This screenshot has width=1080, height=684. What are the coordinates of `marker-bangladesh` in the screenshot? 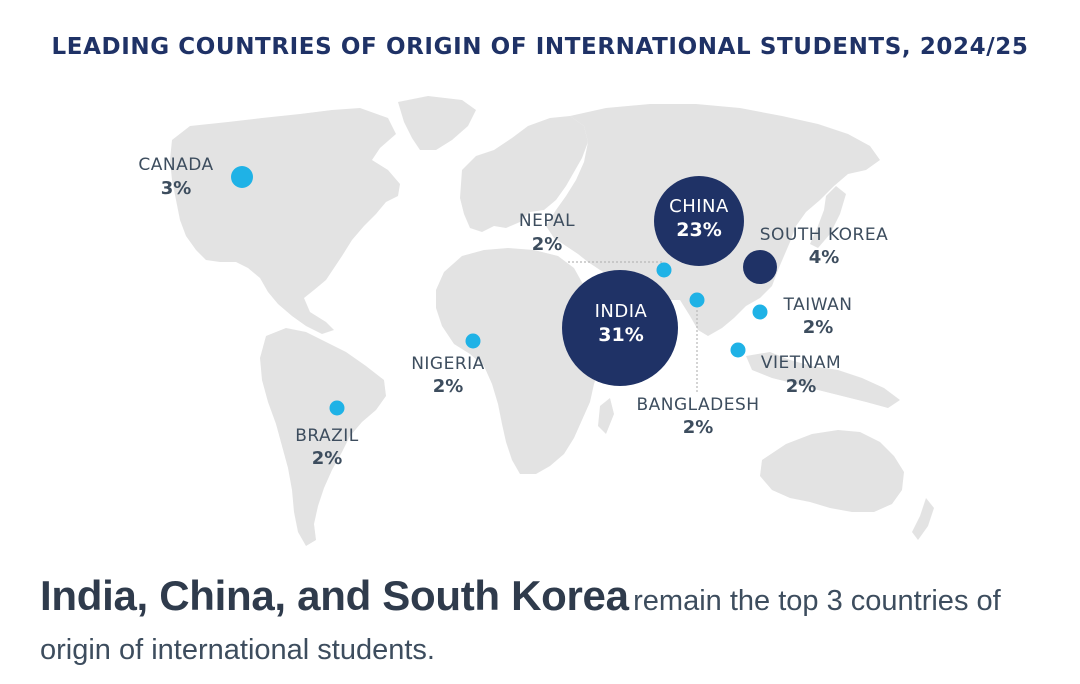 It's located at (697, 300).